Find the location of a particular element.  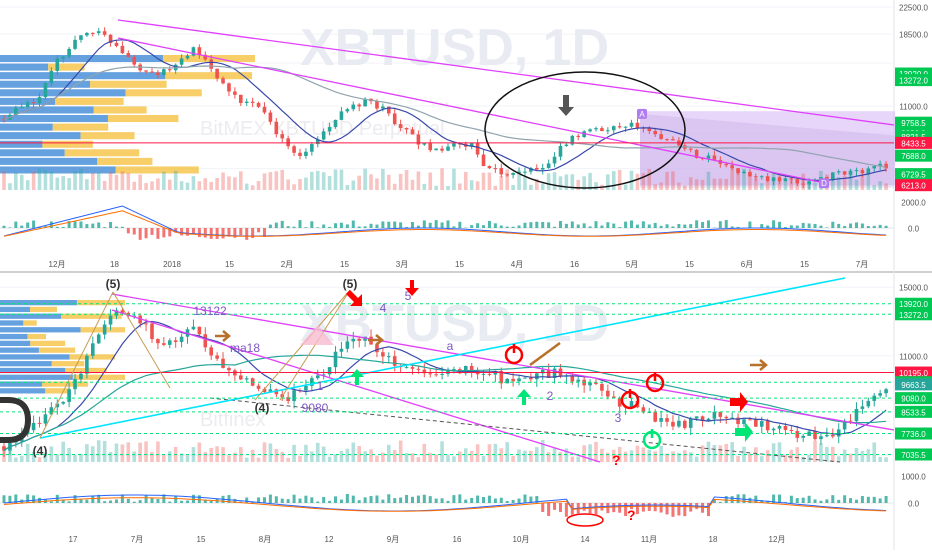

oscillator-pane-1: 2000.0 0.0 is located at coordinates (463, 219).